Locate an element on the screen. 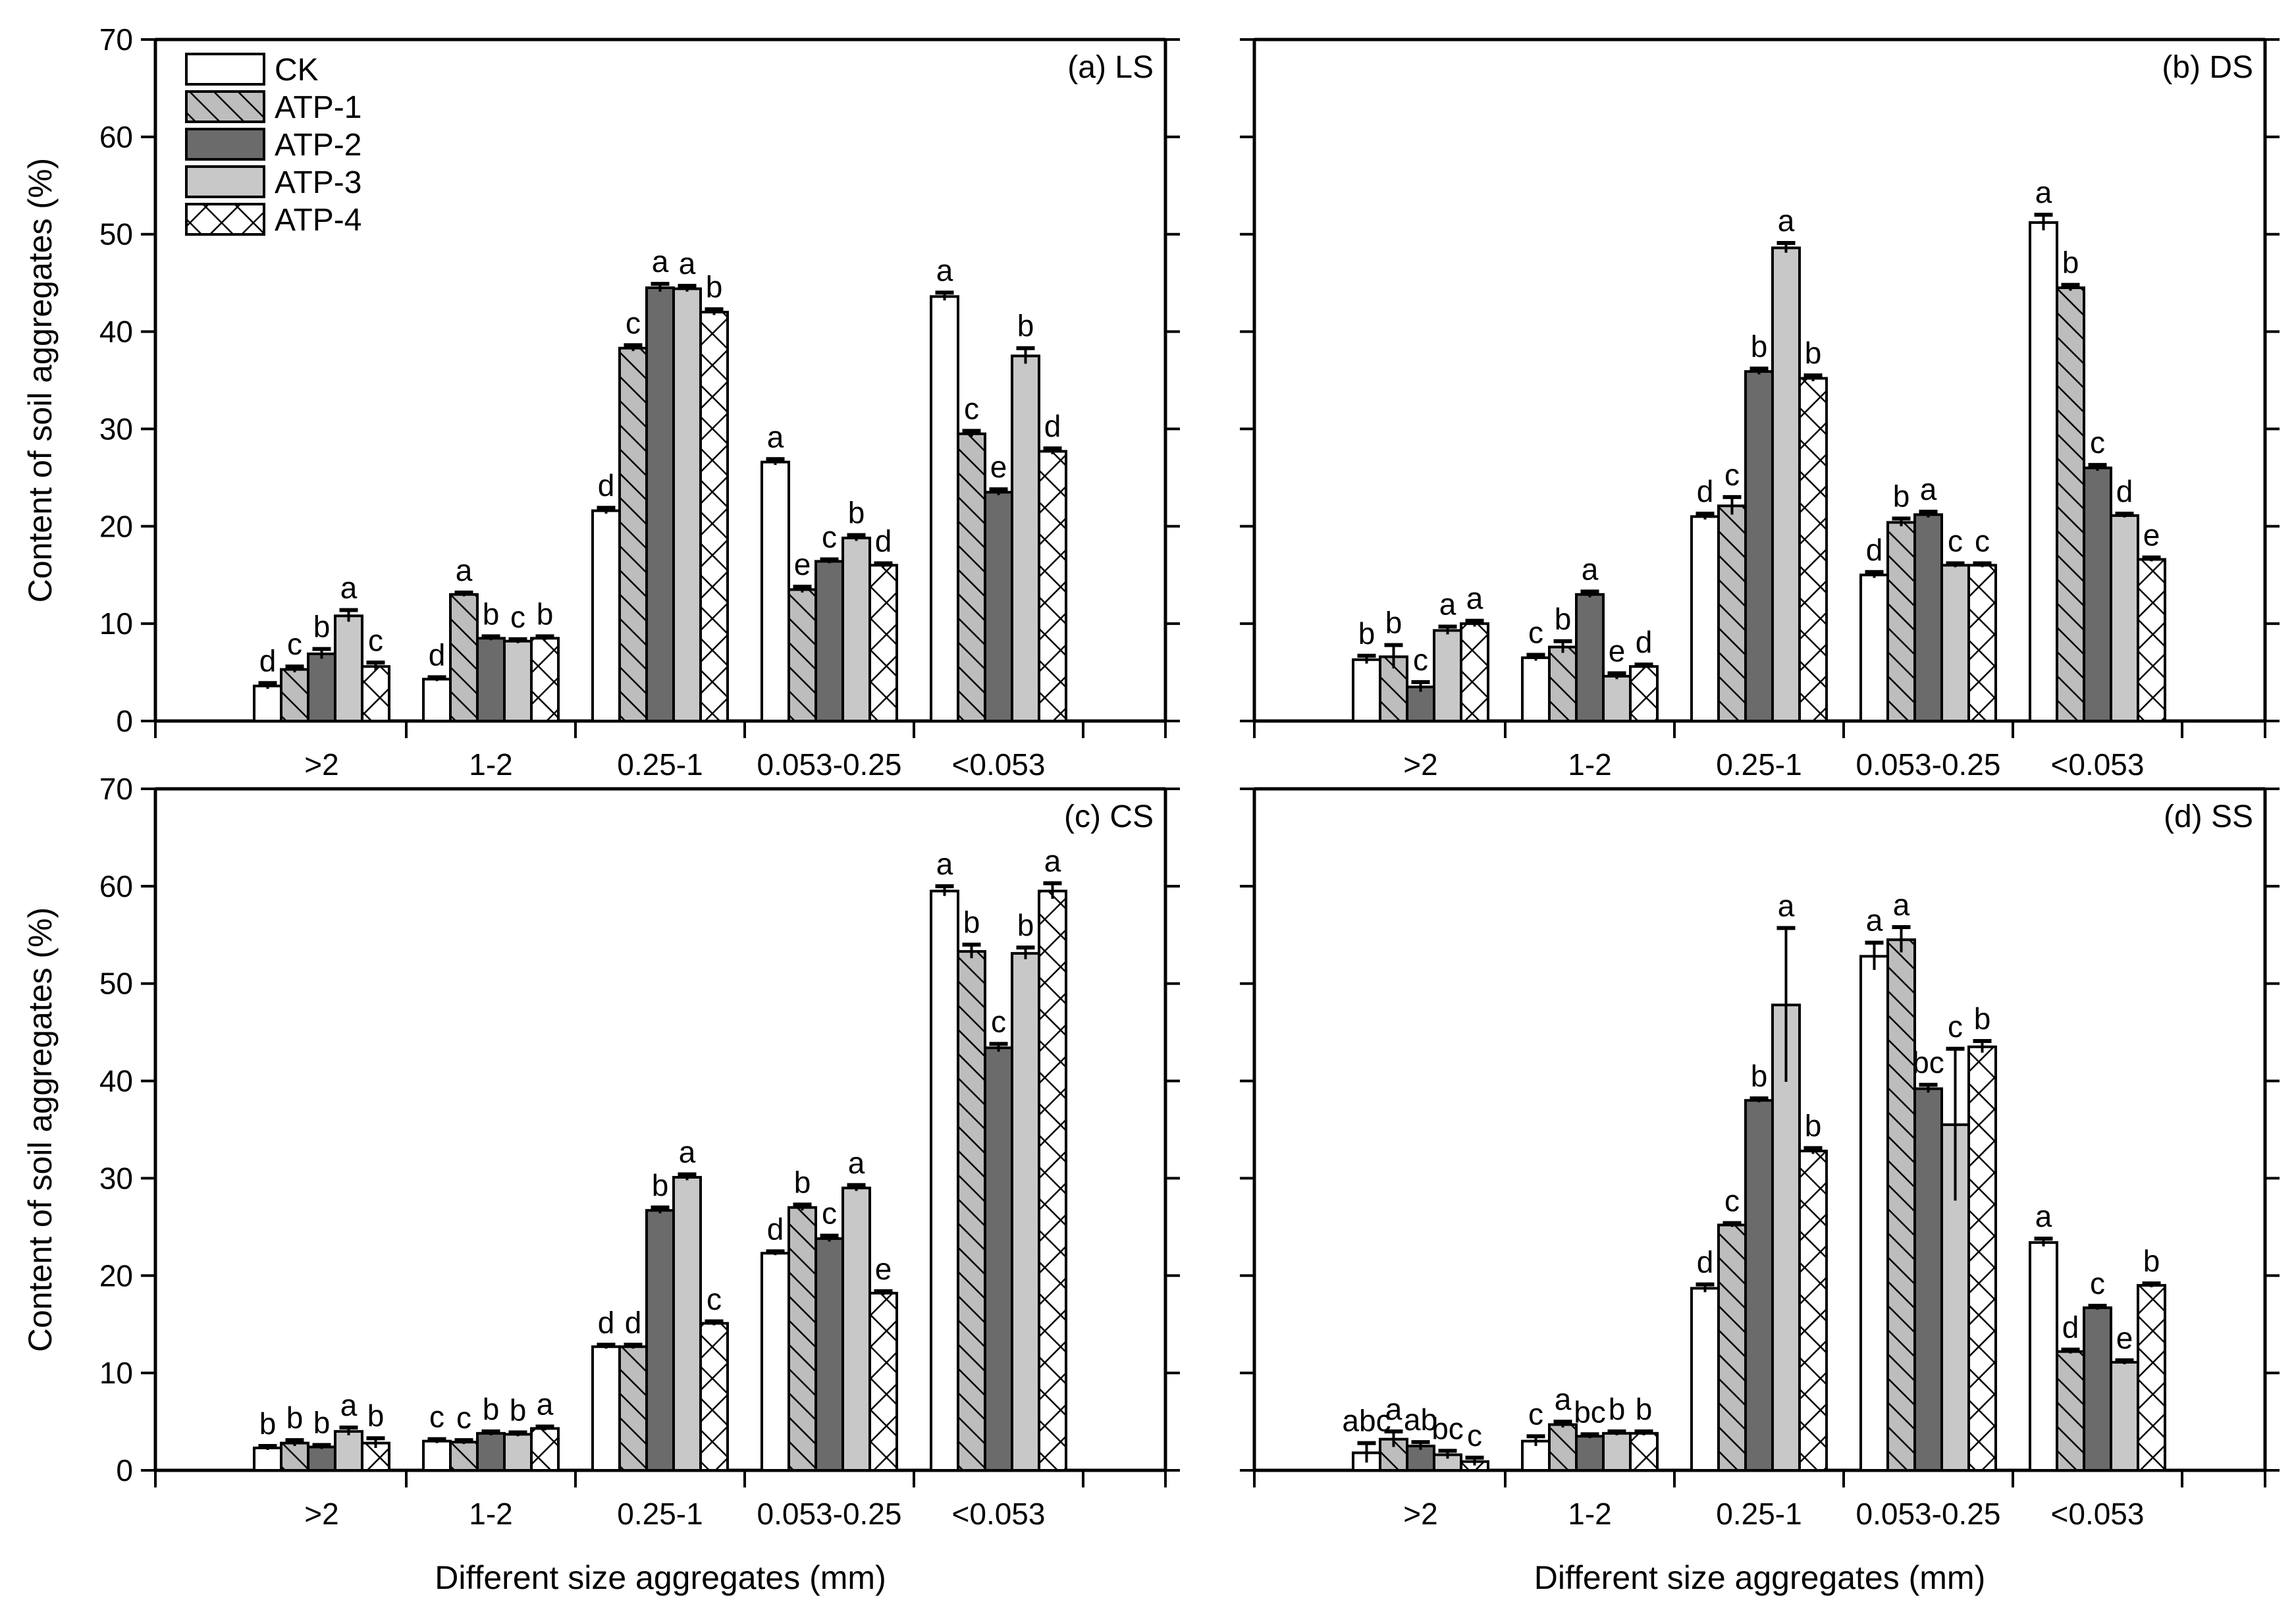  legend-label-atp-2: ATP-2 is located at coordinates (318, 145).